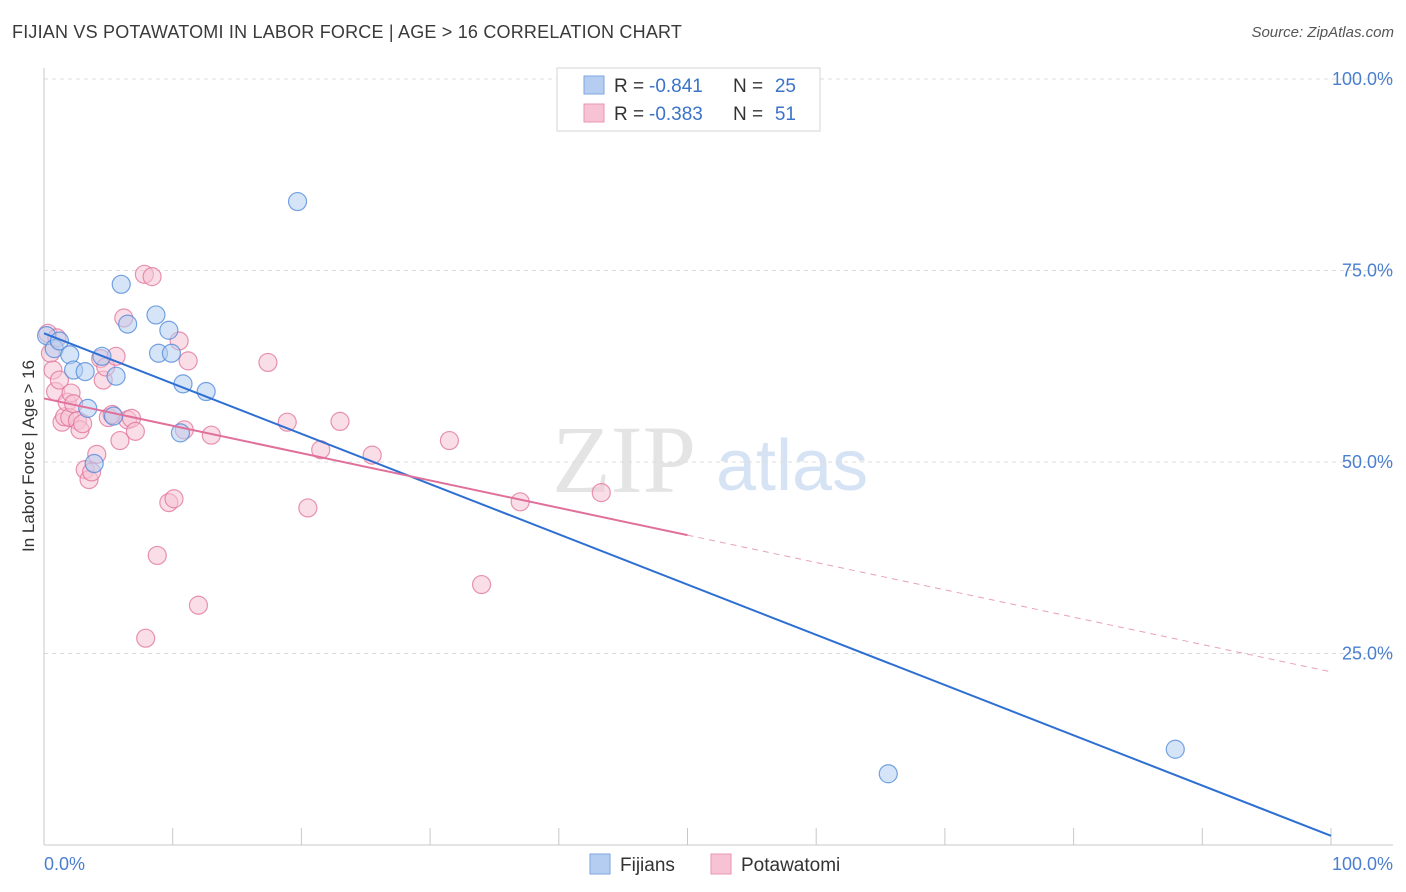  What do you see at coordinates (748, 86) in the screenshot?
I see `legend-n-label-1: N =` at bounding box center [748, 86].